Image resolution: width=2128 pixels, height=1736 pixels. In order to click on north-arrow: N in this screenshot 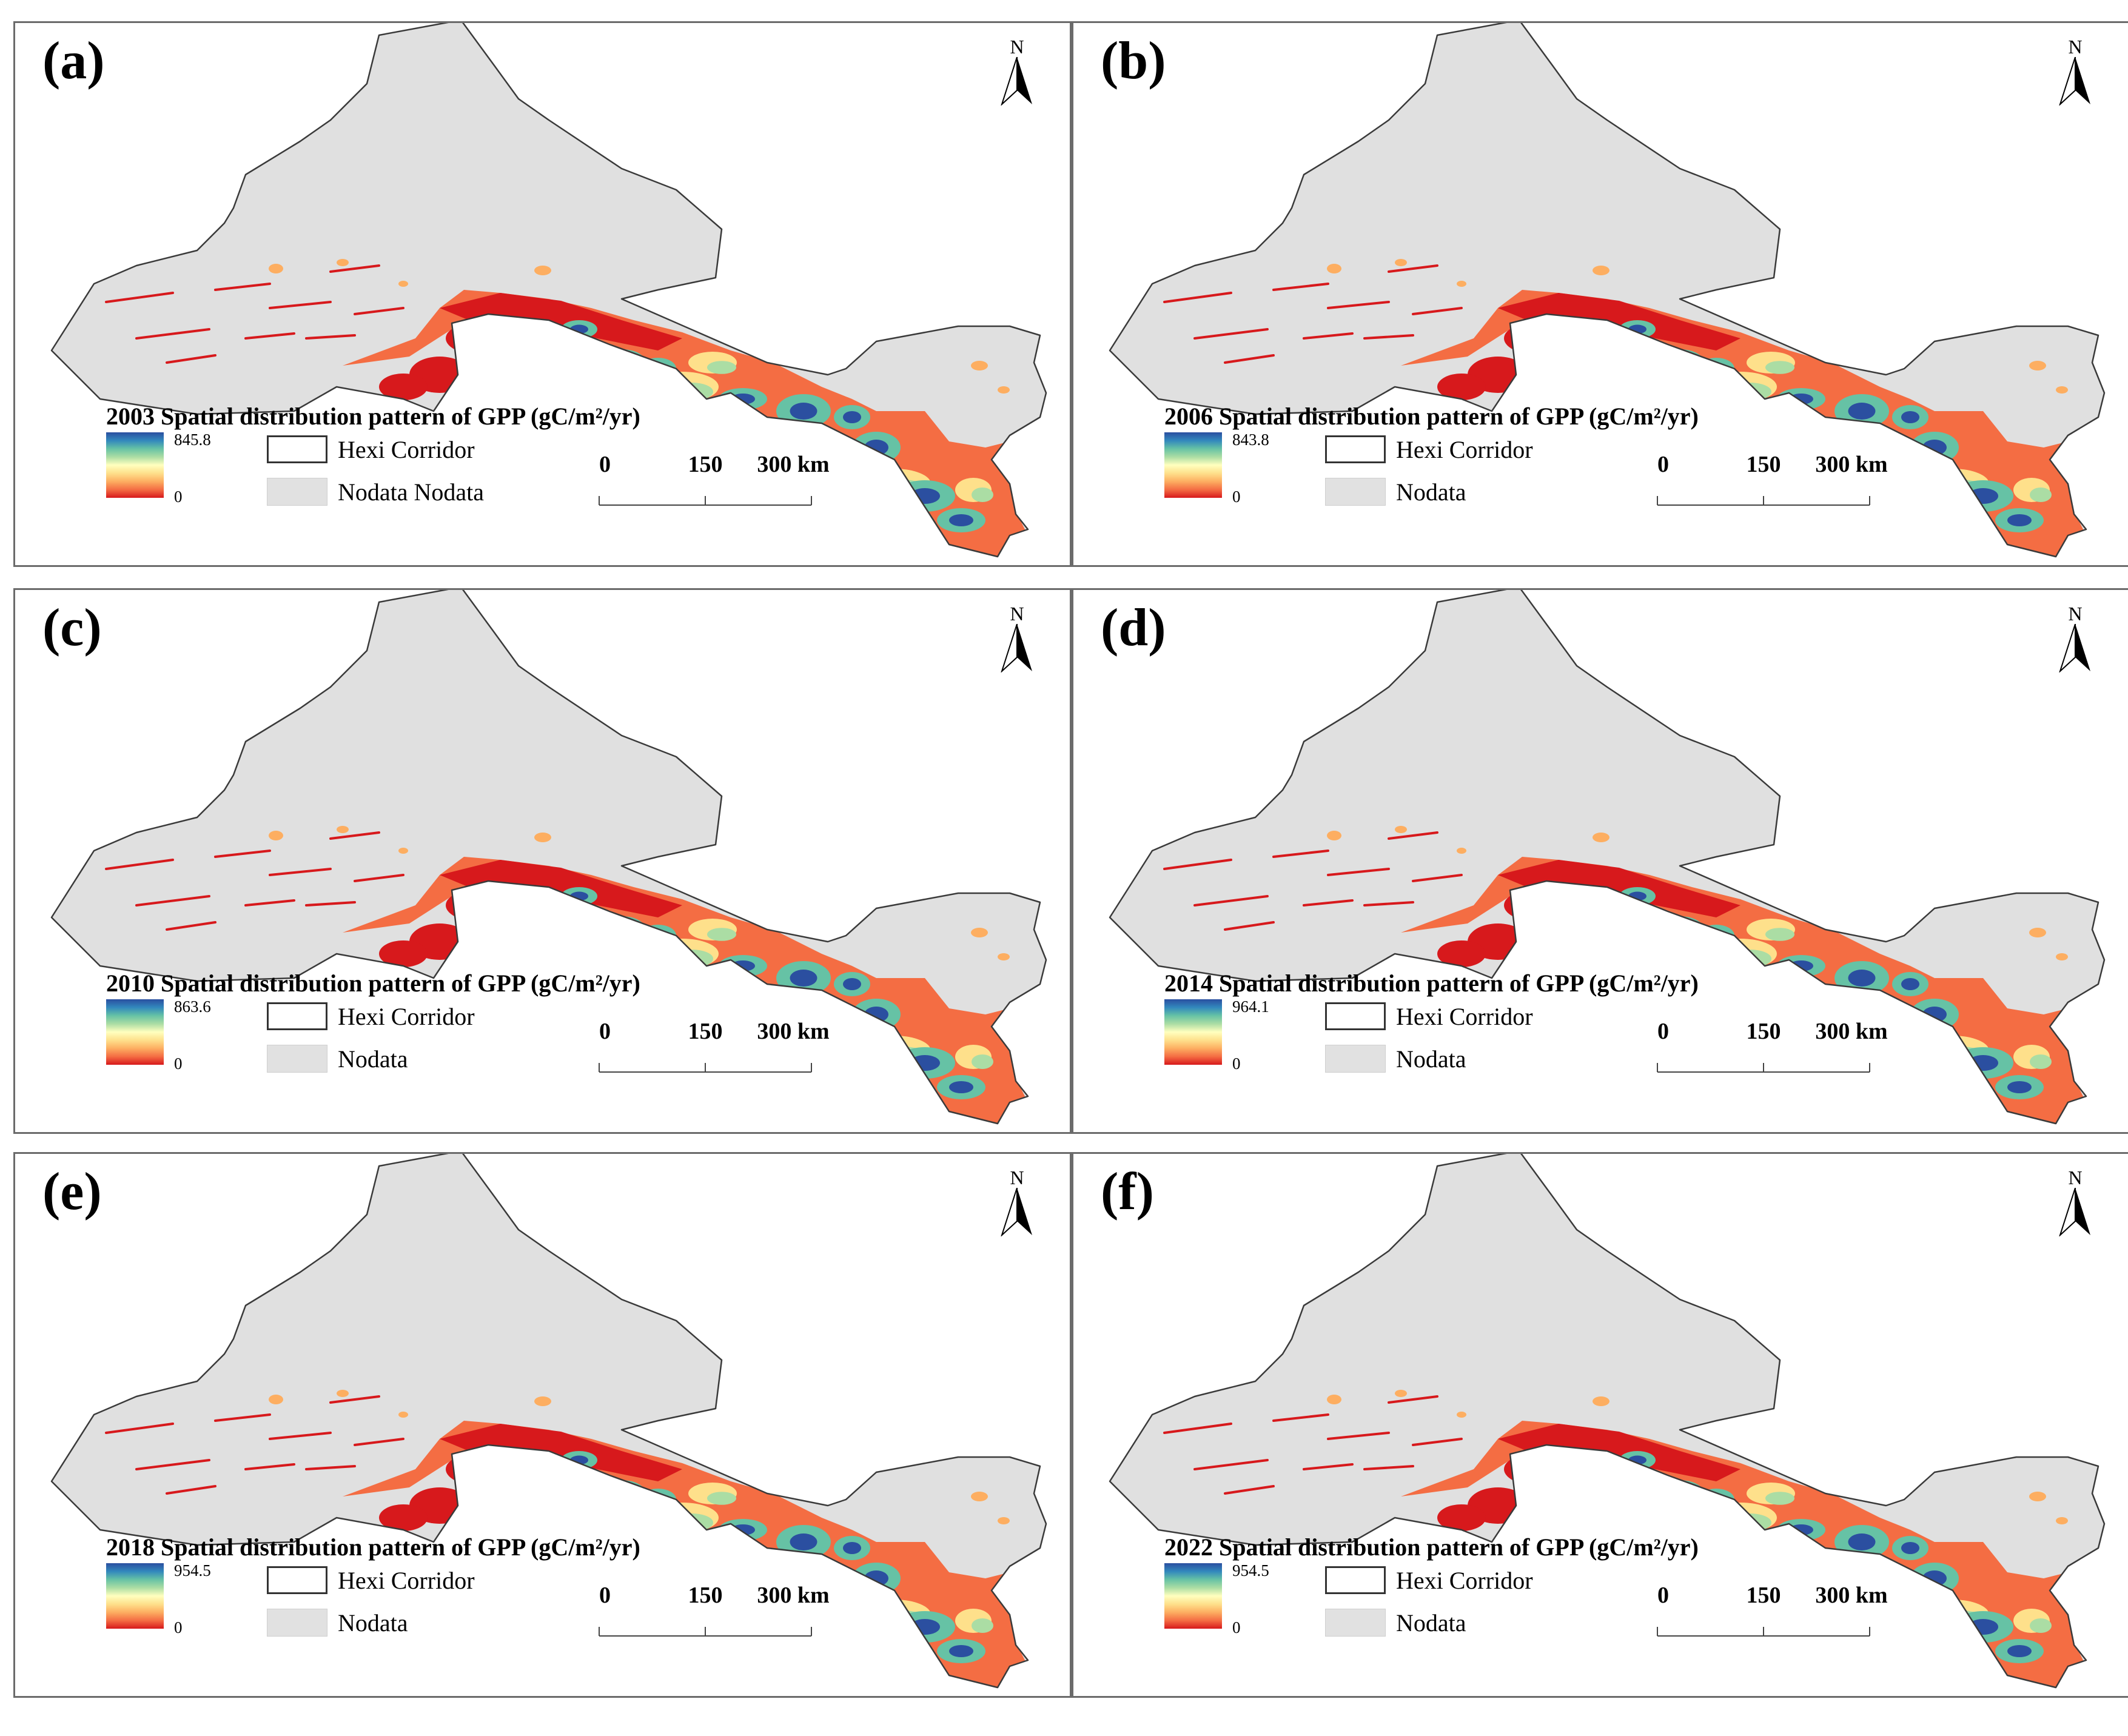, I will do `click(1017, 72)`.